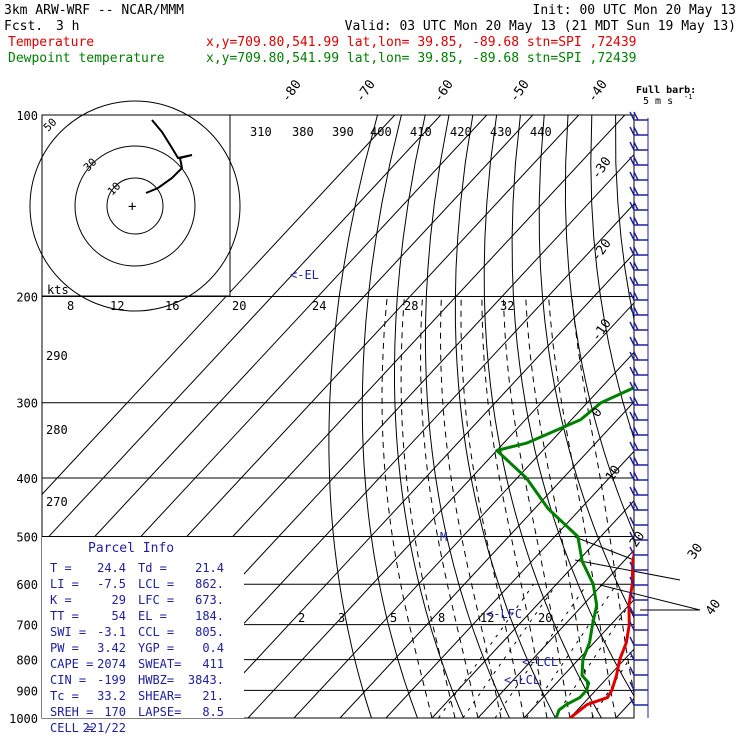 The width and height of the screenshot is (740, 740). I want to click on parcel-info-field: 3.42, so click(111, 648).